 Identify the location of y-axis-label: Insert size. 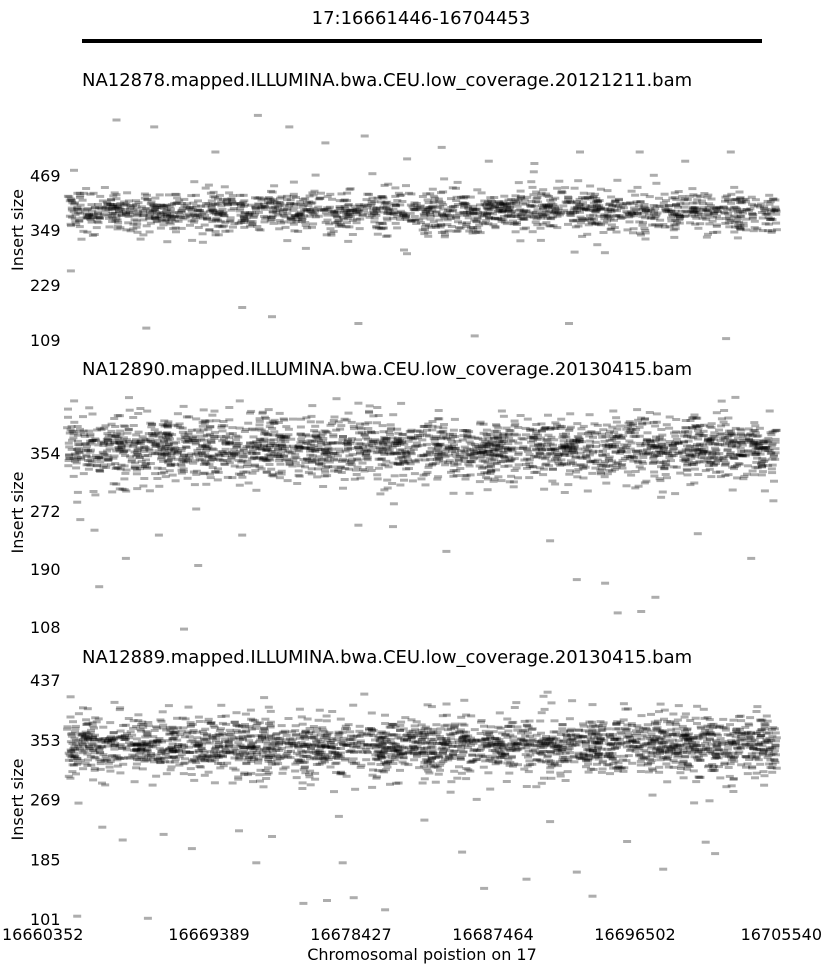
(17, 513).